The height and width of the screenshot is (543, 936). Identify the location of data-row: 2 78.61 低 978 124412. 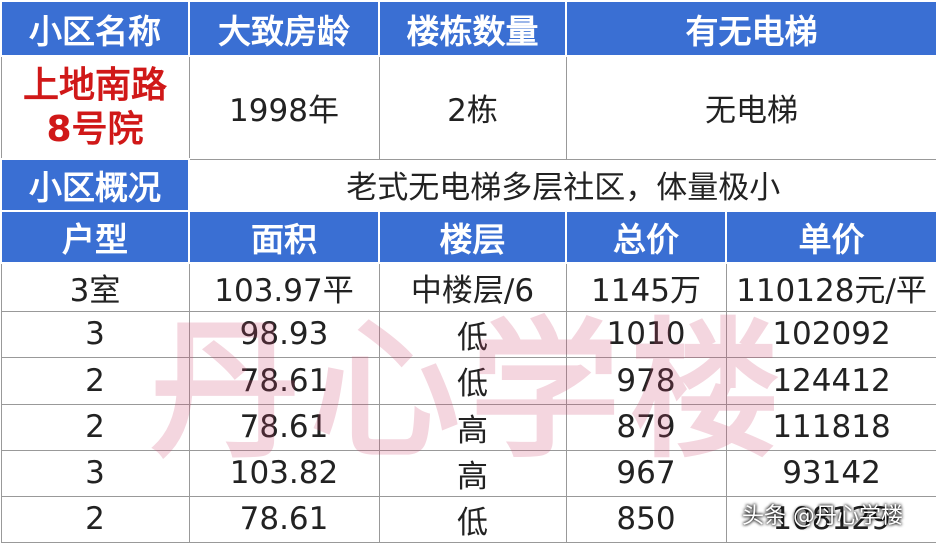
(468, 380).